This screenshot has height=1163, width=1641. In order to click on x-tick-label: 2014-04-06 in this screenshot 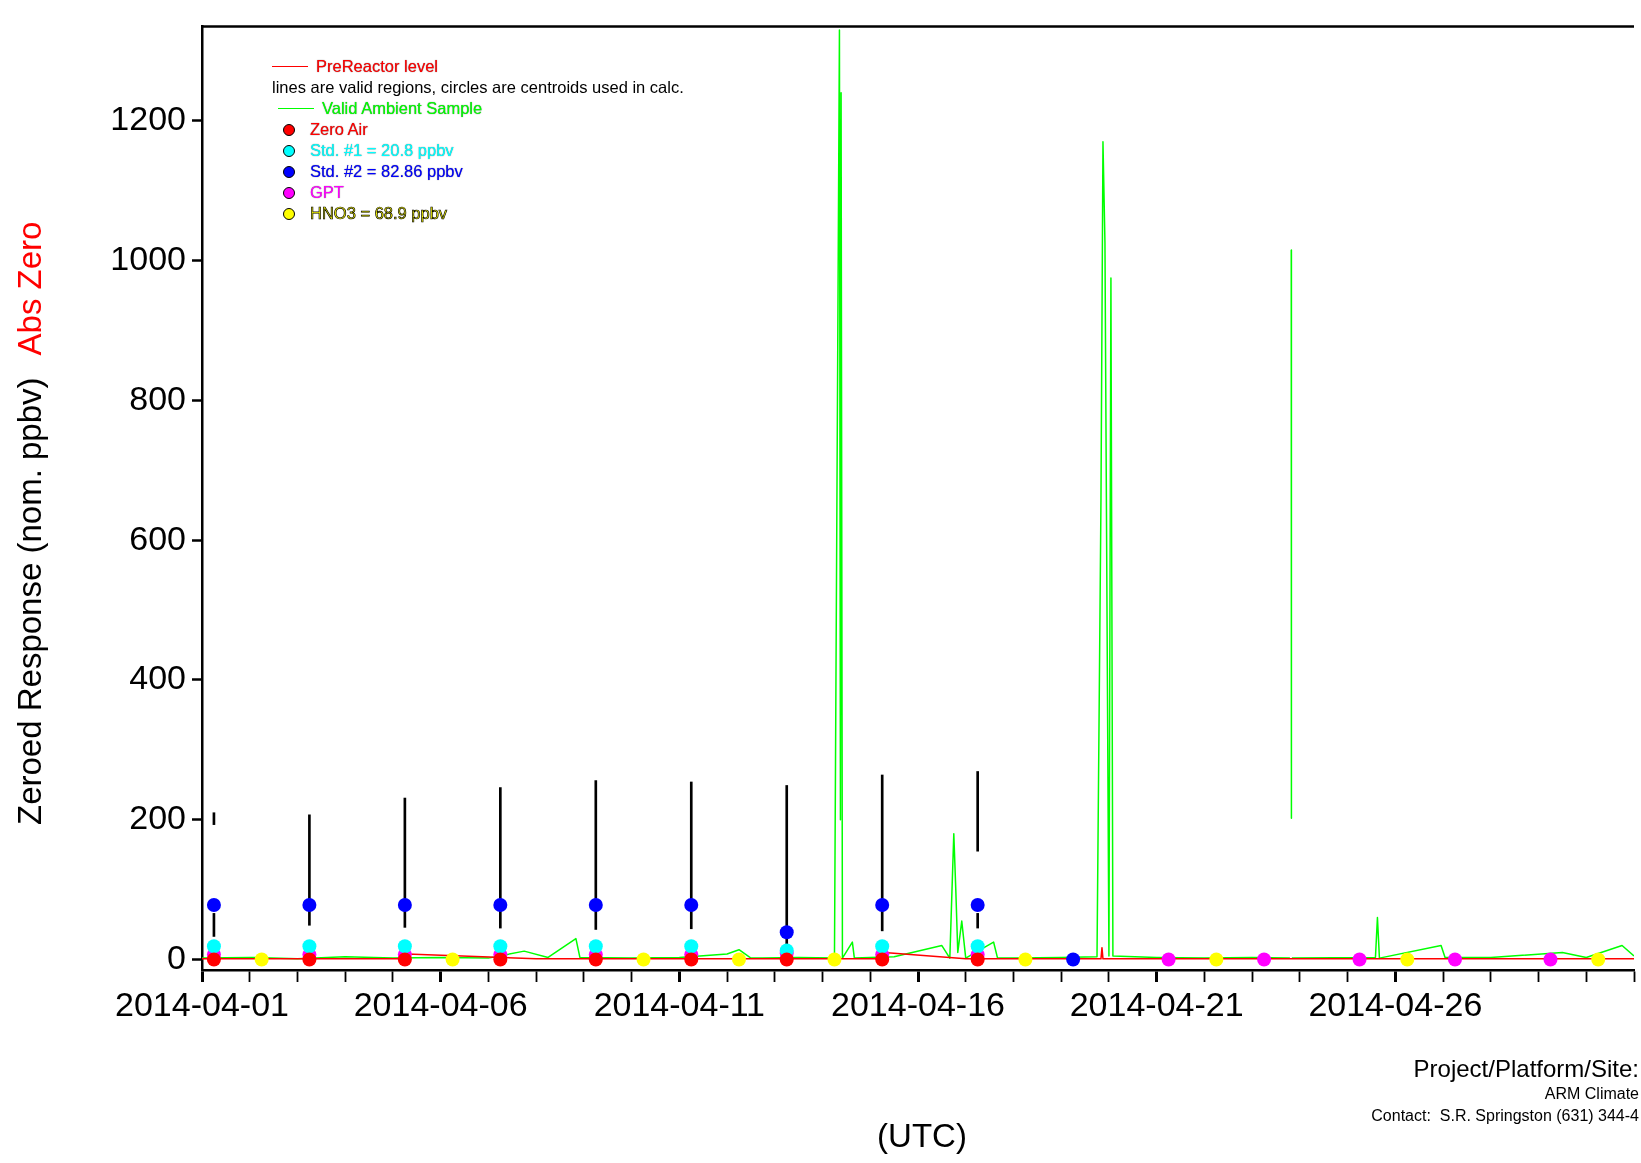, I will do `click(440, 1003)`.